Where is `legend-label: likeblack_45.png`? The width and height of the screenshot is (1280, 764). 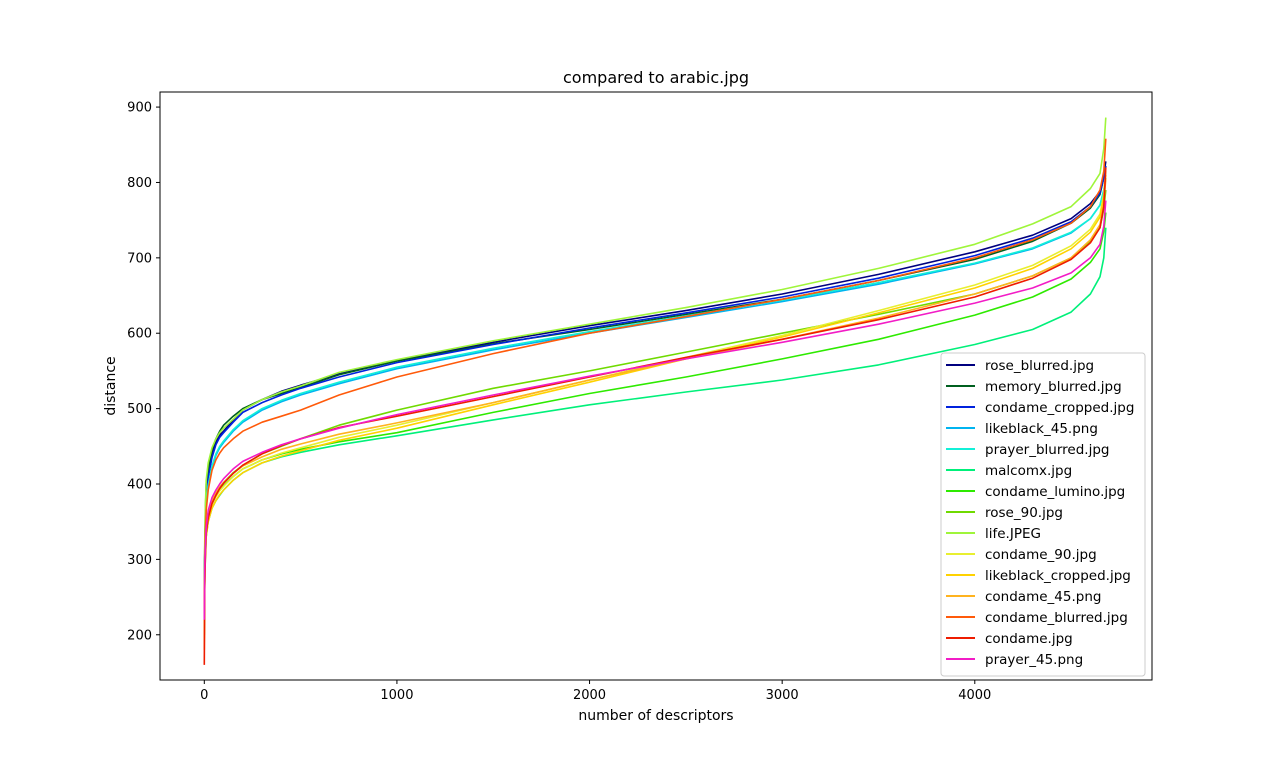
legend-label: likeblack_45.png is located at coordinates (1041, 429).